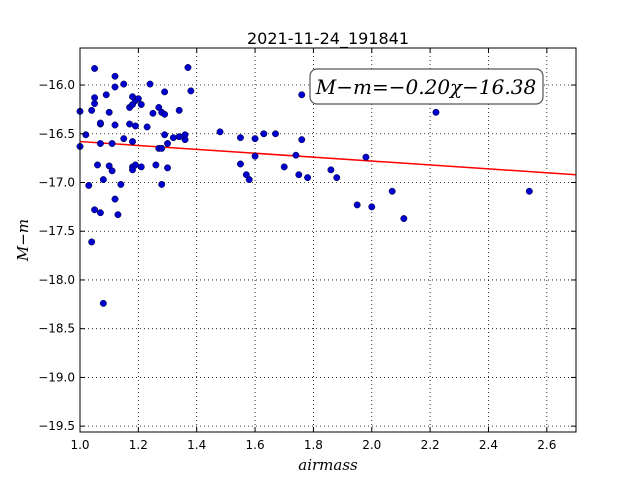 This screenshot has height=480, width=640. What do you see at coordinates (56, 280) in the screenshot?
I see `y-tick-label: −18.0` at bounding box center [56, 280].